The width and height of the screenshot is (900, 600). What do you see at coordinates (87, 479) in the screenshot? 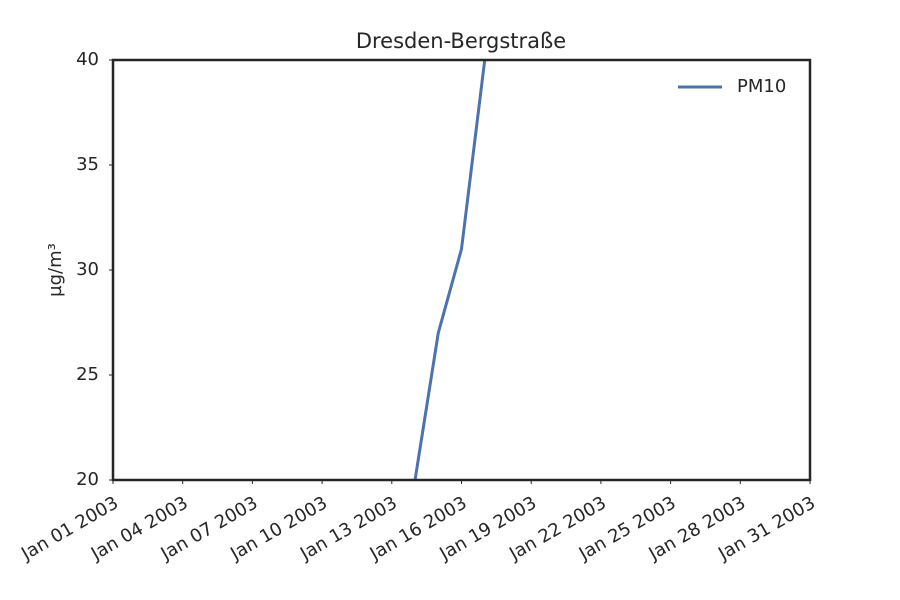
I see `y-tick-label: 20` at bounding box center [87, 479].